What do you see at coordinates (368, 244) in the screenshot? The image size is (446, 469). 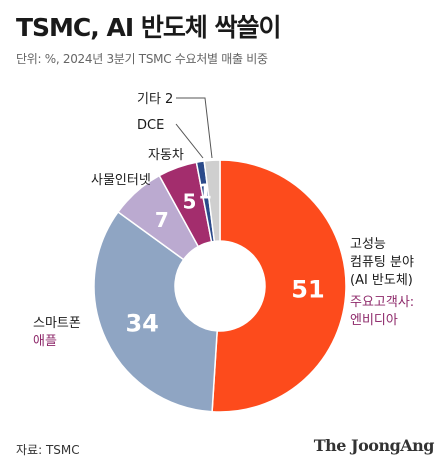 I see `label-hpc-line1: 고성능` at bounding box center [368, 244].